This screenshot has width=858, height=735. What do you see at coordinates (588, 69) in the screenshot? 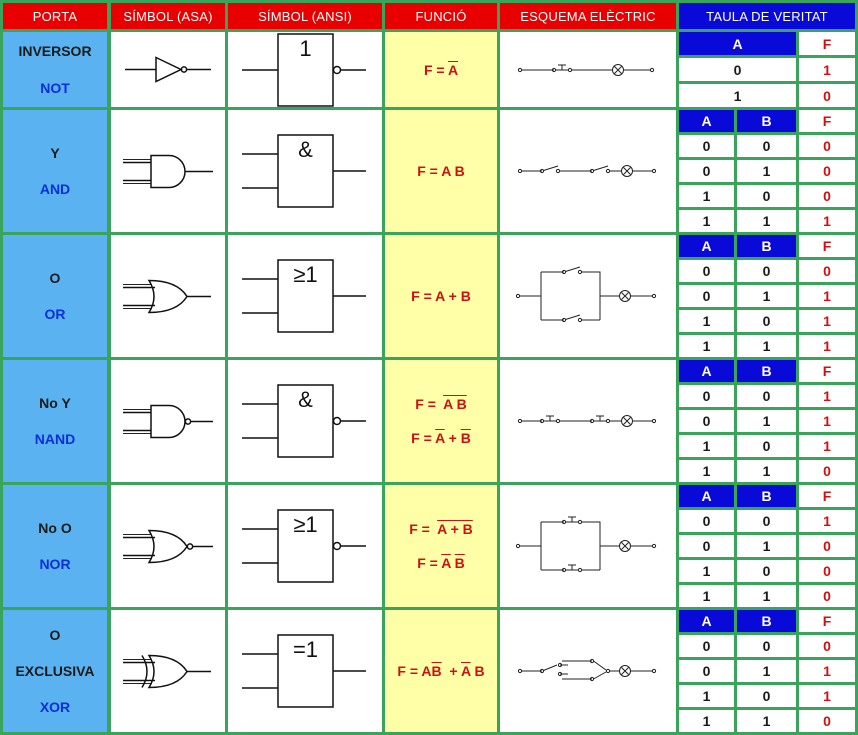
I see `schematic-not` at bounding box center [588, 69].